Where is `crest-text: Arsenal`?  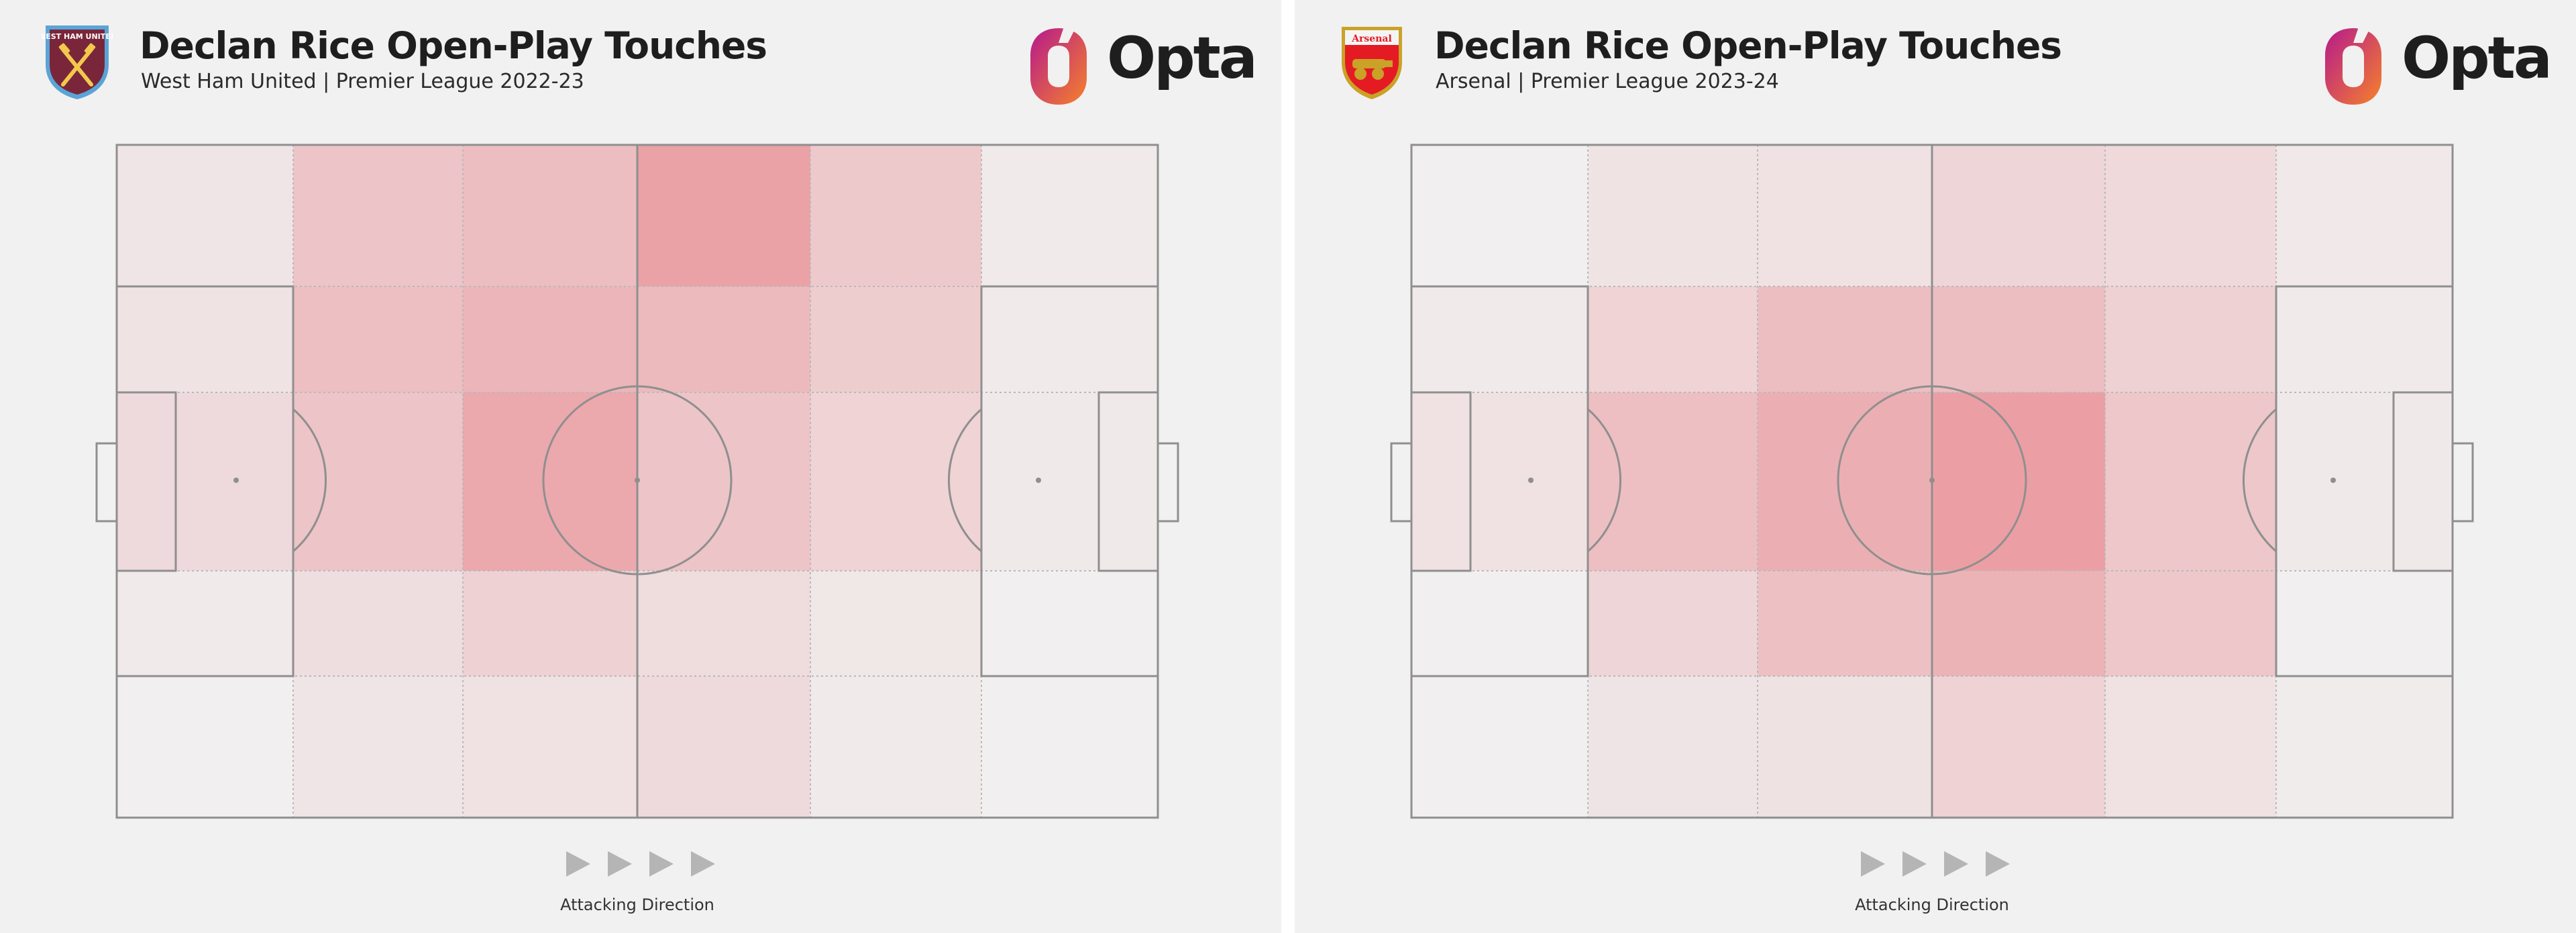
crest-text: Arsenal is located at coordinates (1371, 39).